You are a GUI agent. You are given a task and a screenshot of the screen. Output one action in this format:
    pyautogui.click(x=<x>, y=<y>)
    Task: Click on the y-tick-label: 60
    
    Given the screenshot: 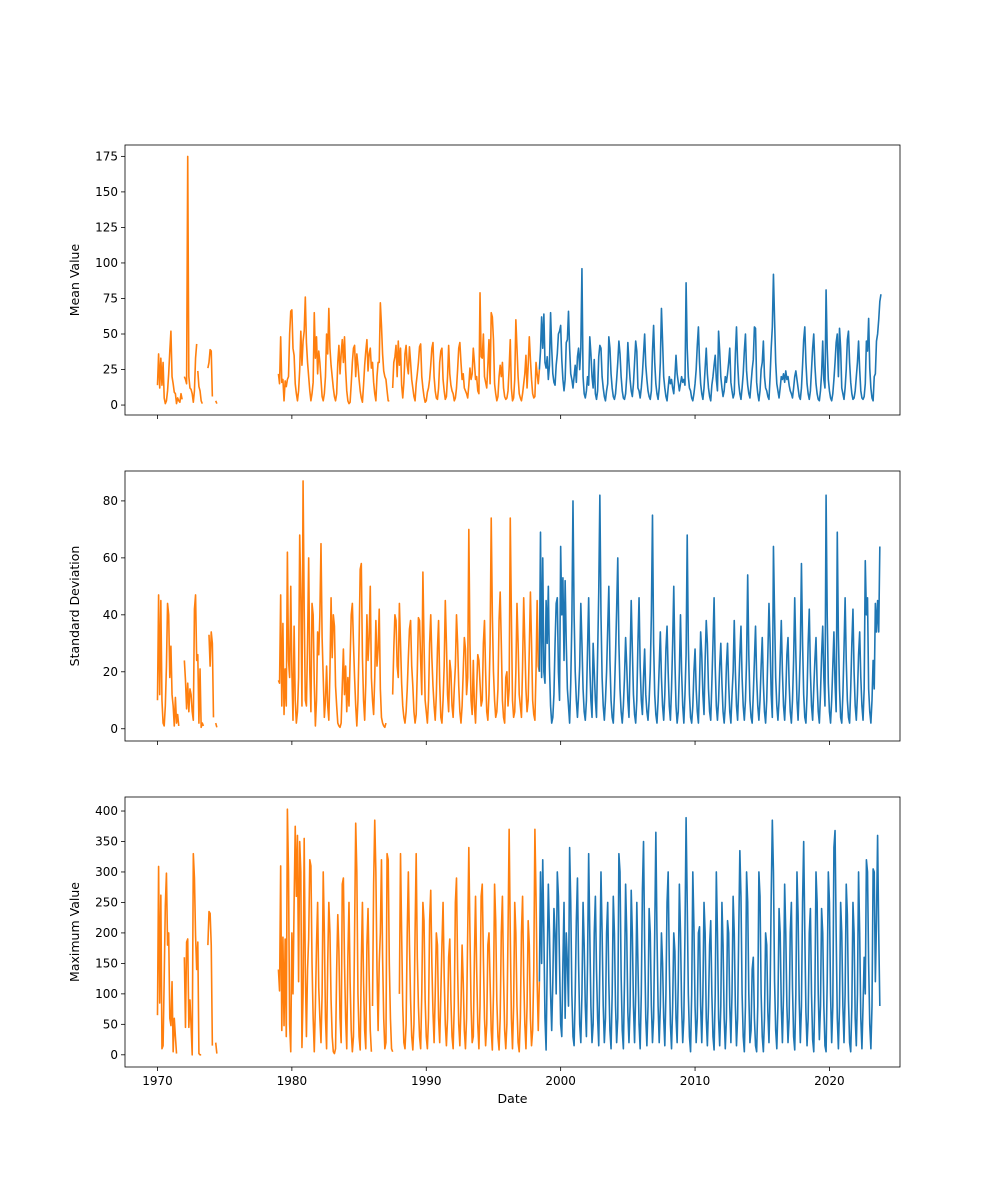 What is the action you would take?
    pyautogui.click(x=110, y=558)
    